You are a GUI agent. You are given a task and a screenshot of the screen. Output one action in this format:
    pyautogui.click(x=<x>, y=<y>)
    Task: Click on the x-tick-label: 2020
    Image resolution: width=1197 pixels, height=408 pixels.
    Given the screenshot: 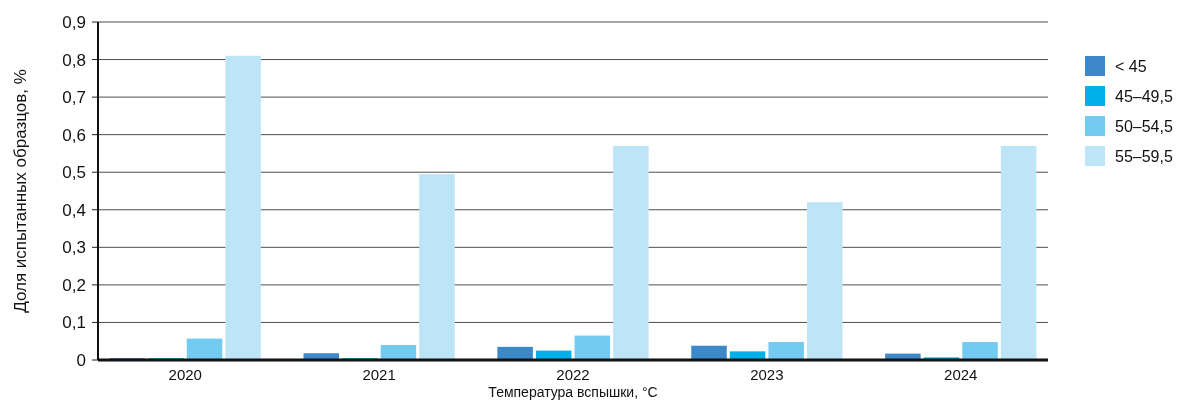 What is the action you would take?
    pyautogui.click(x=185, y=374)
    